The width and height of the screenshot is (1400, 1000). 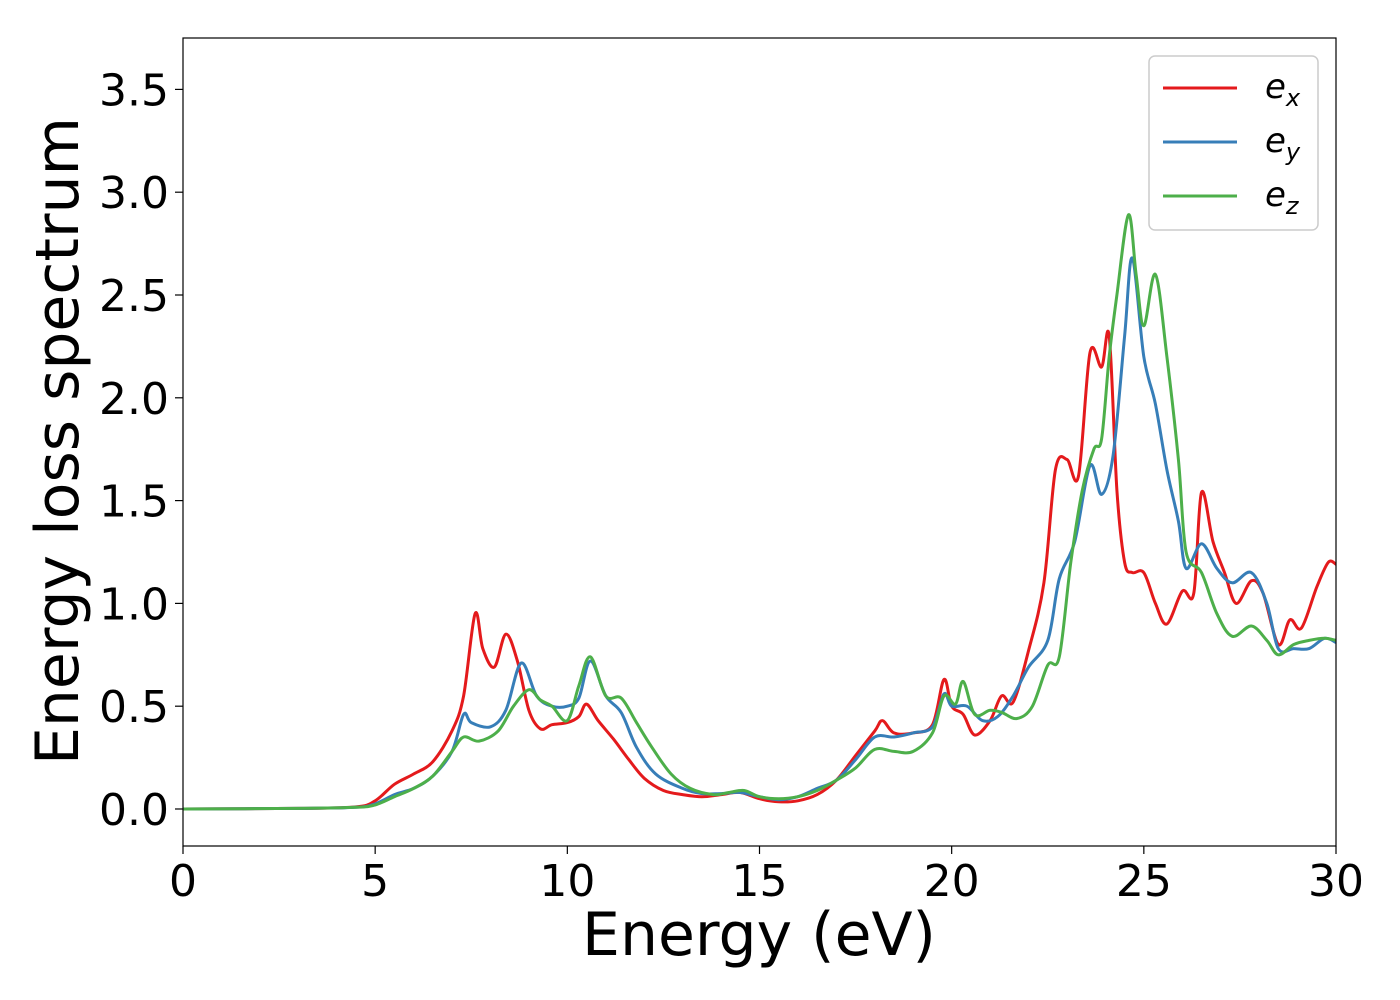 What do you see at coordinates (134, 399) in the screenshot?
I see `y-tick-label: 2.0` at bounding box center [134, 399].